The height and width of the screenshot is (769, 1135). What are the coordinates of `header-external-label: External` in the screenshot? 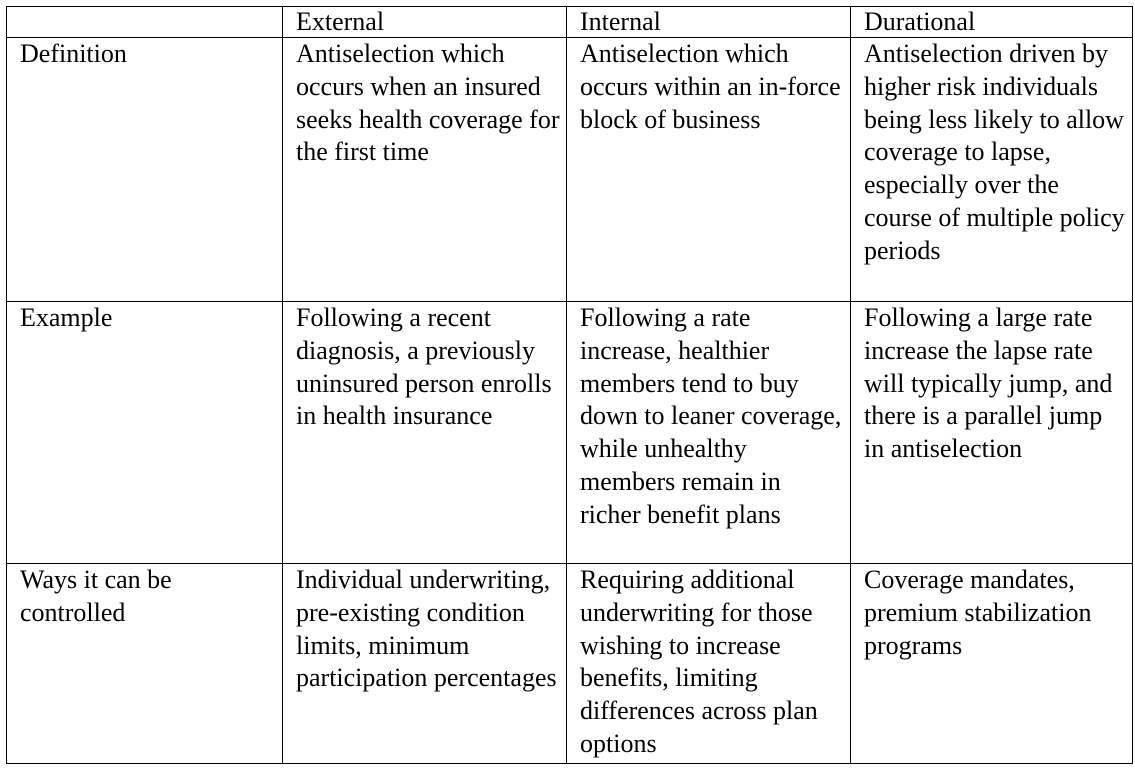 It's located at (340, 22).